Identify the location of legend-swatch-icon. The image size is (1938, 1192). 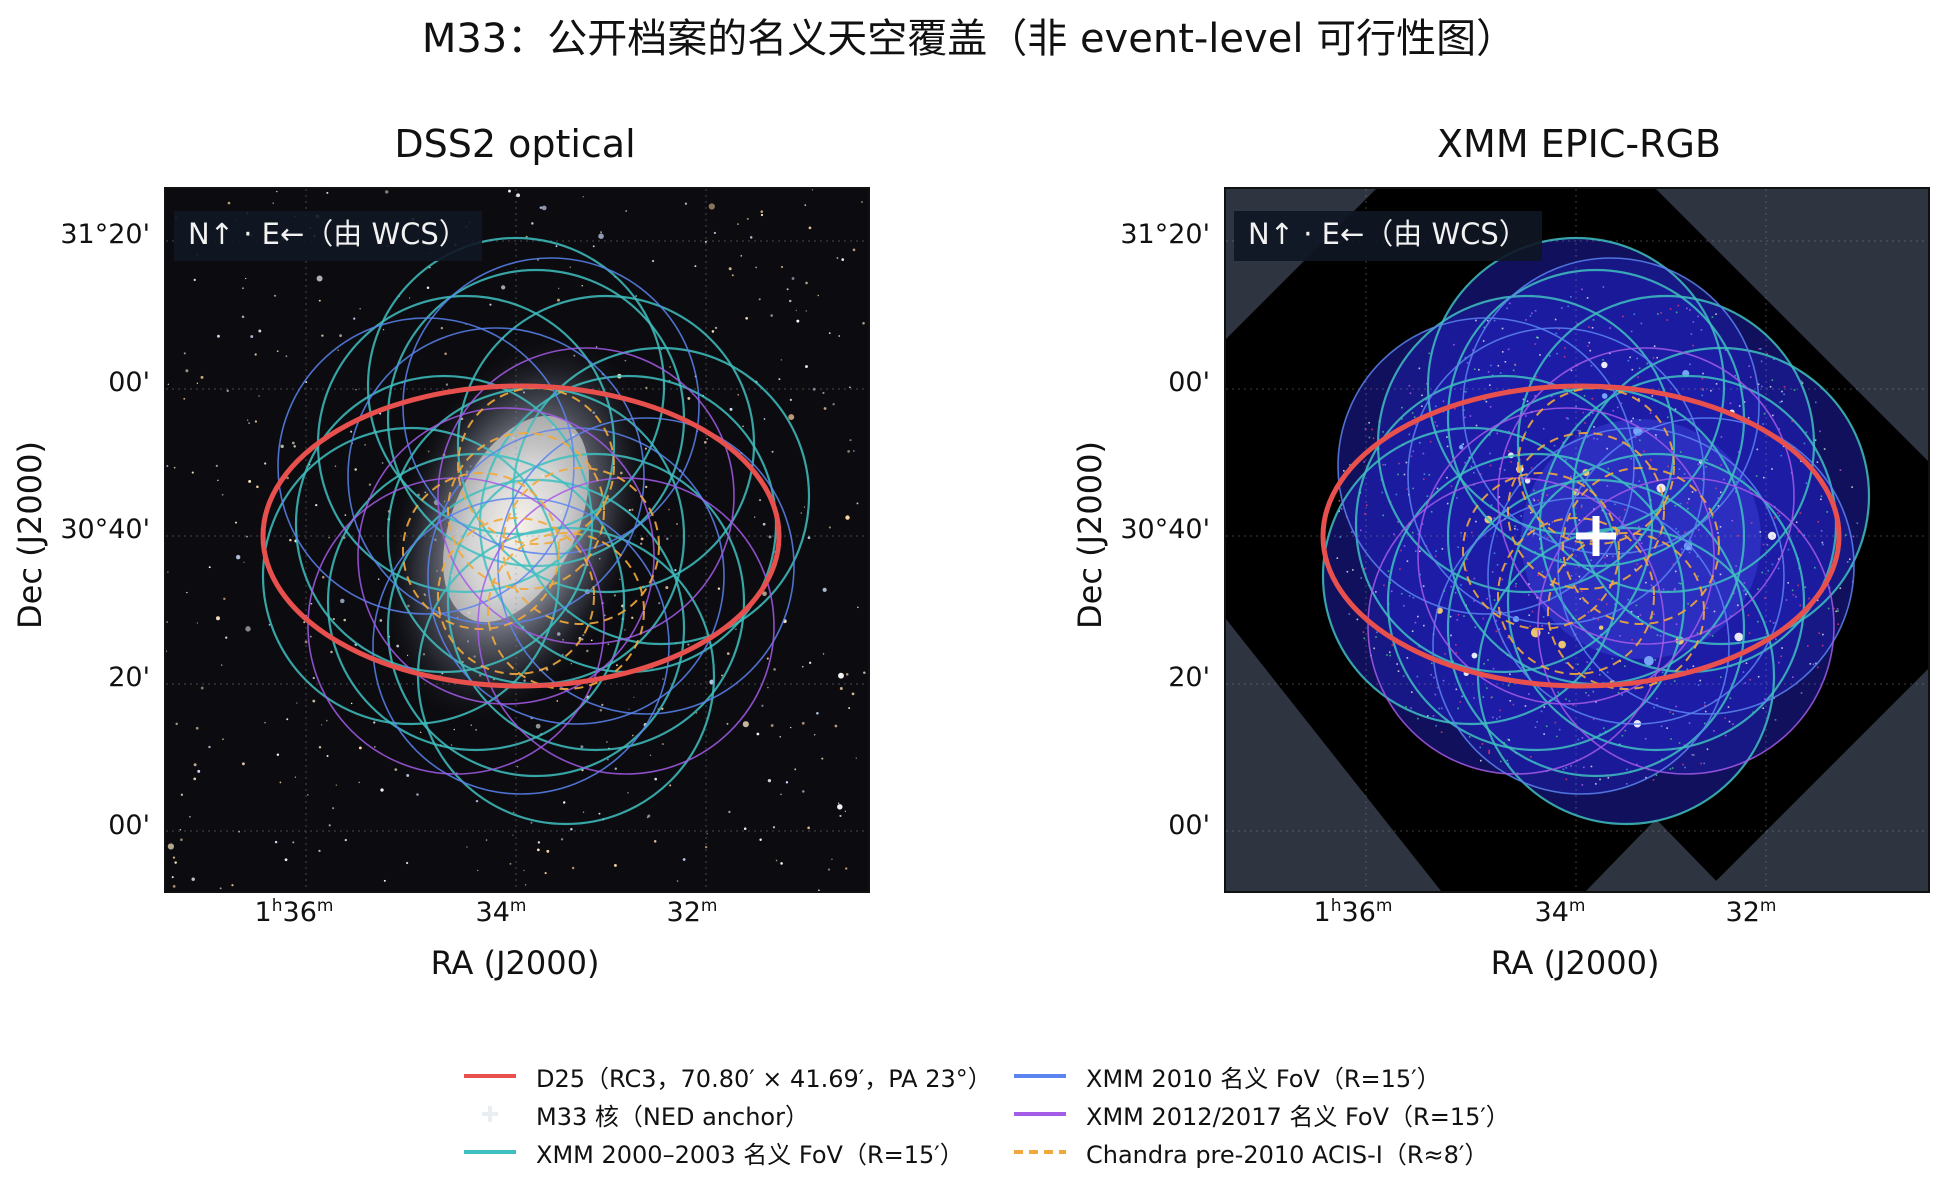
(490, 1152).